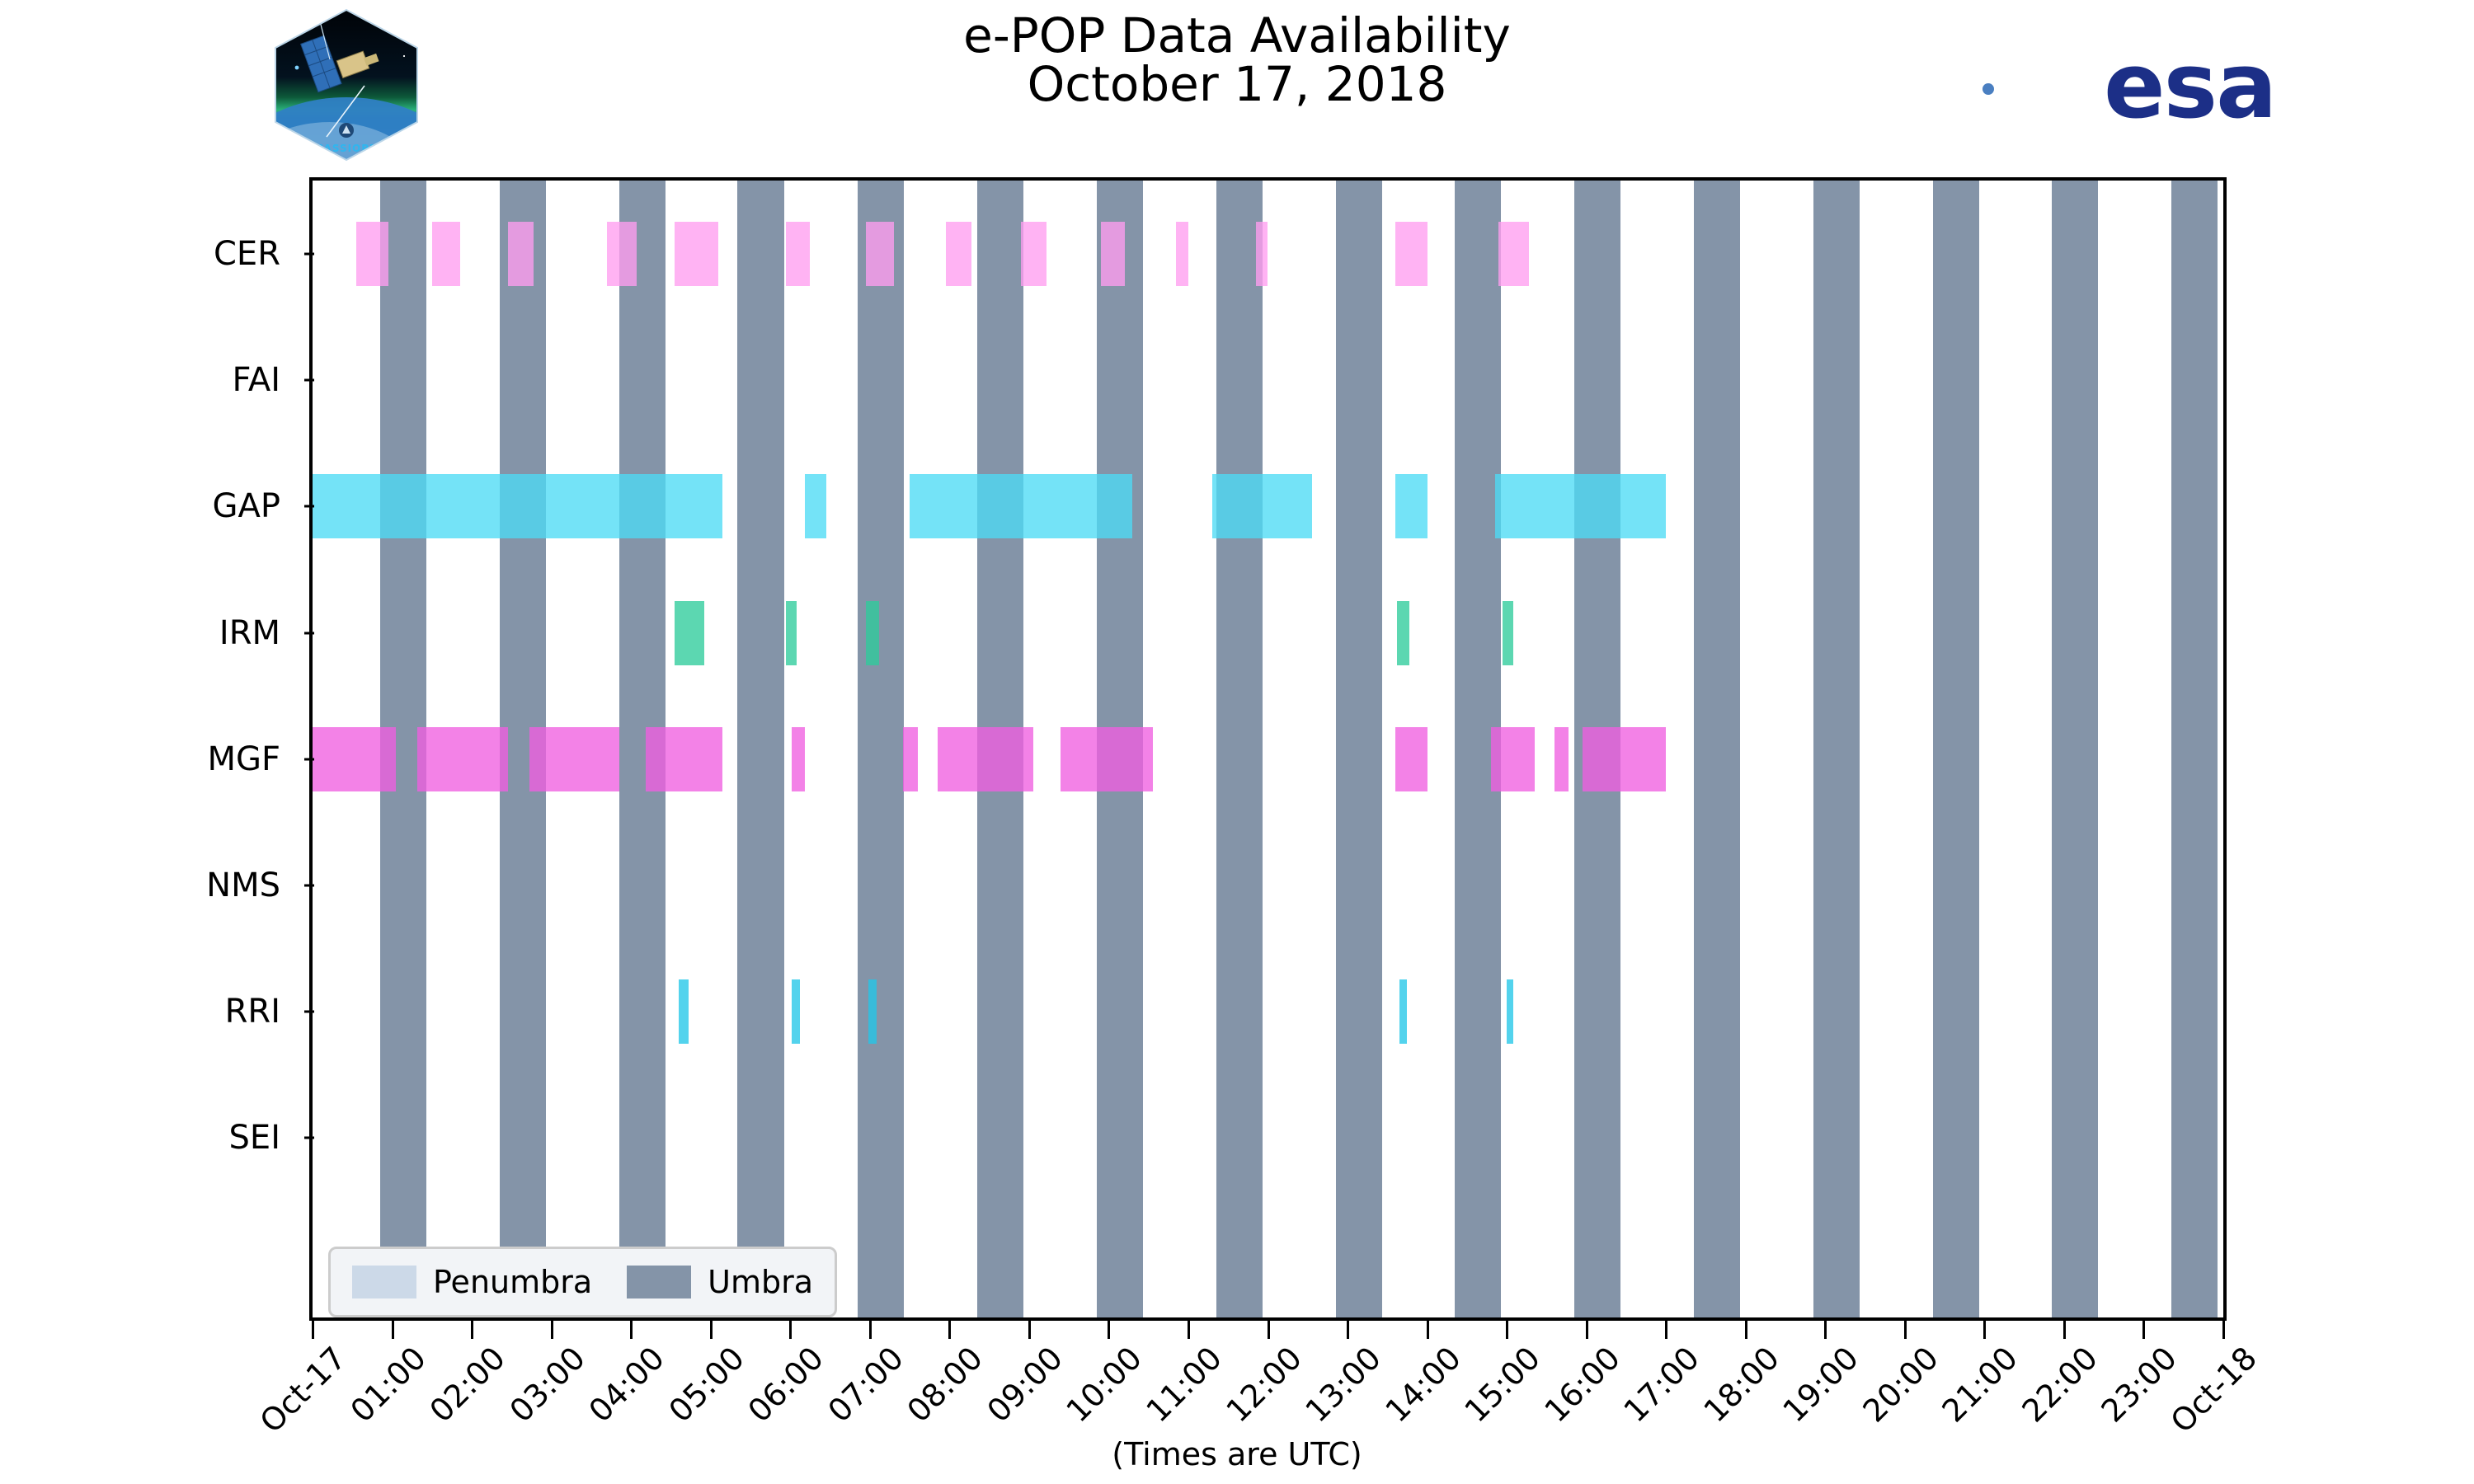 The image size is (2474, 1484). I want to click on legend-item-umbra: Umbra, so click(720, 1282).